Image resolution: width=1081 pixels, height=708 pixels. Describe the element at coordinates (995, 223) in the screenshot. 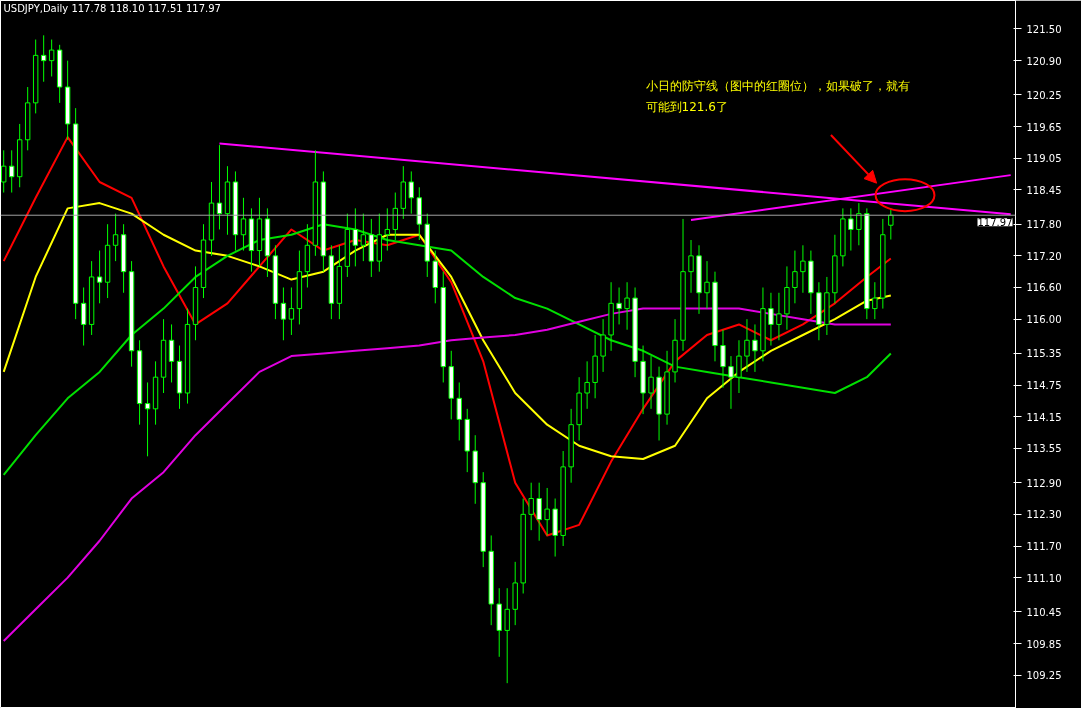

I see `ref-line-label: 117.97` at that location.